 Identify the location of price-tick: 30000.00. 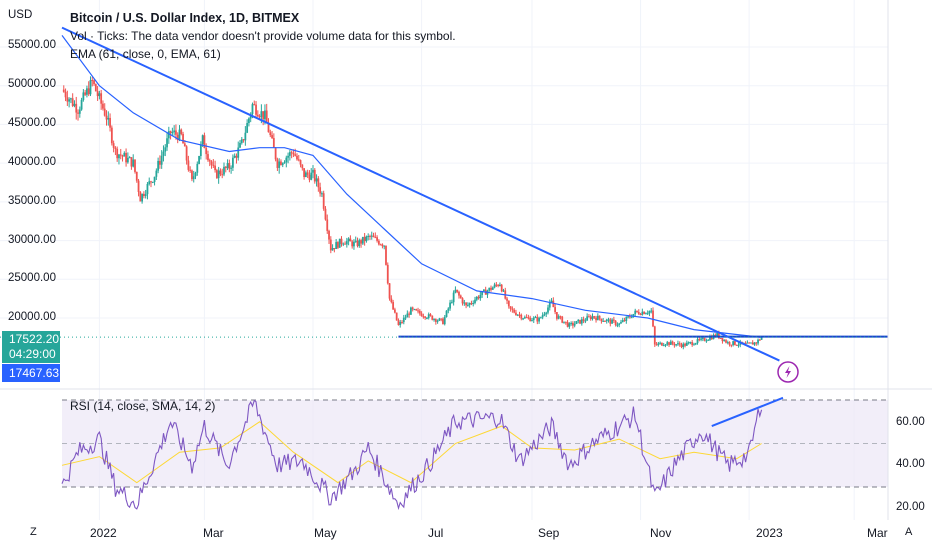
(32, 240).